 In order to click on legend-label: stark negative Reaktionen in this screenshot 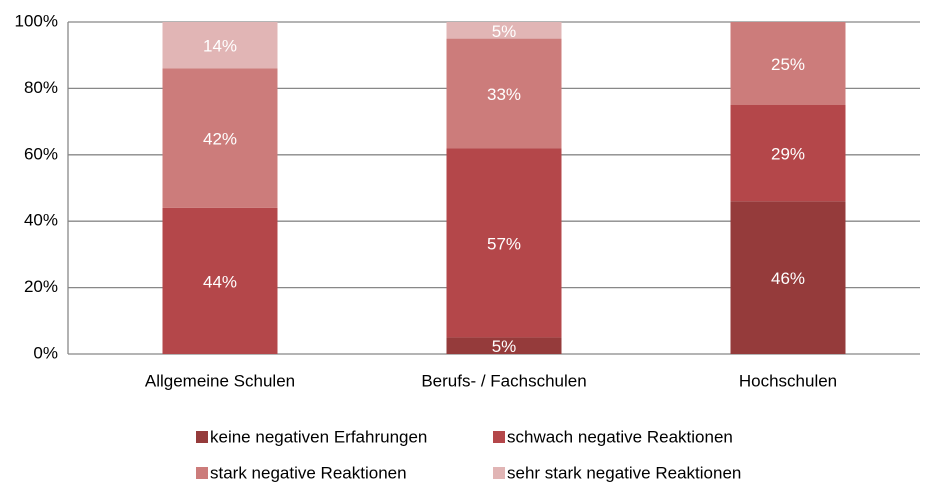, I will do `click(308, 472)`.